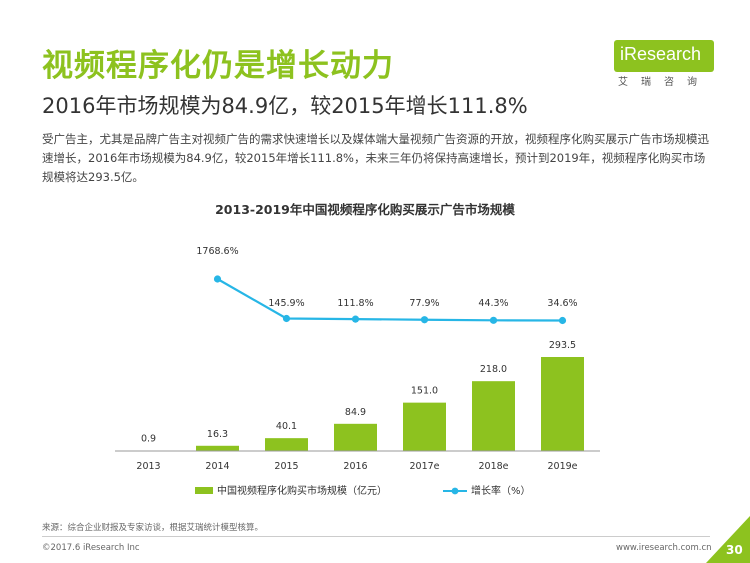 The image size is (750, 563). What do you see at coordinates (218, 66) in the screenshot?
I see `page-title: 视频程序化仍是增长动力` at bounding box center [218, 66].